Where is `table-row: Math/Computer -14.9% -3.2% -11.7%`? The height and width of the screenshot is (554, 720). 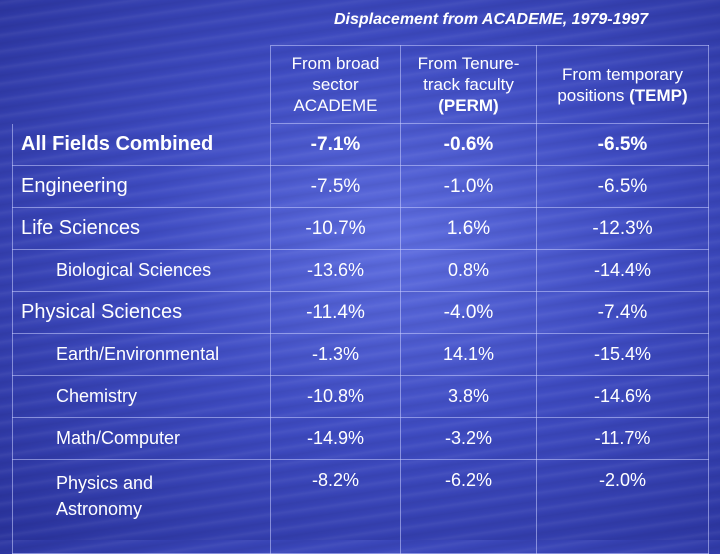
table-row: Math/Computer -14.9% -3.2% -11.7% is located at coordinates (360, 438).